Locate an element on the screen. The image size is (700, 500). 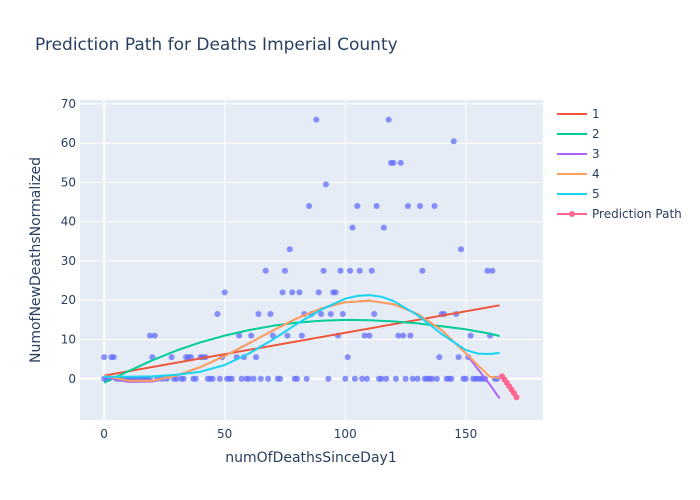
y-tick-label: 0 is located at coordinates (72, 379).